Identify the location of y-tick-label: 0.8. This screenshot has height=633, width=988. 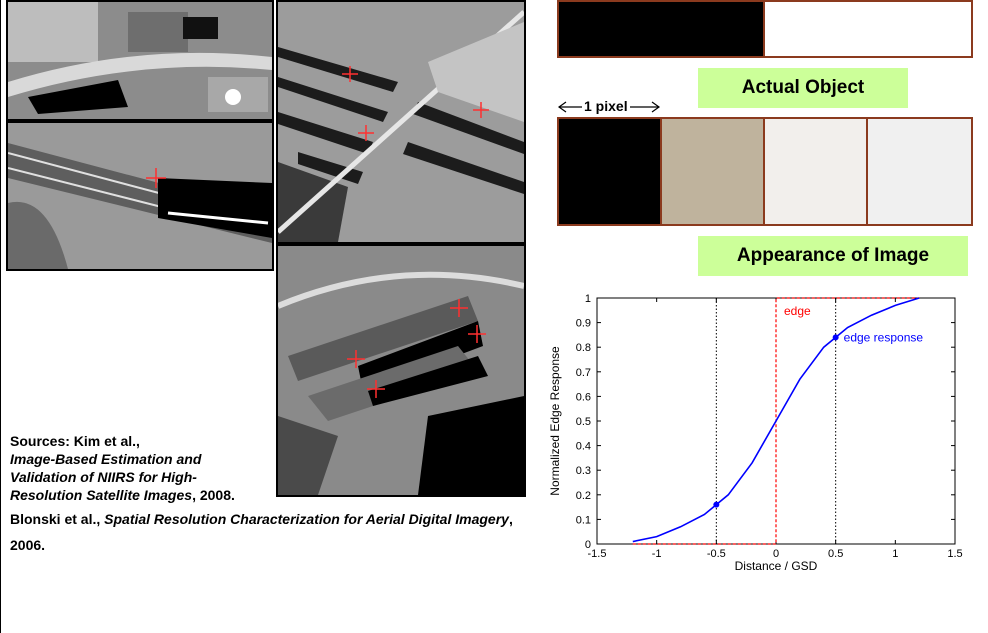
(583, 348).